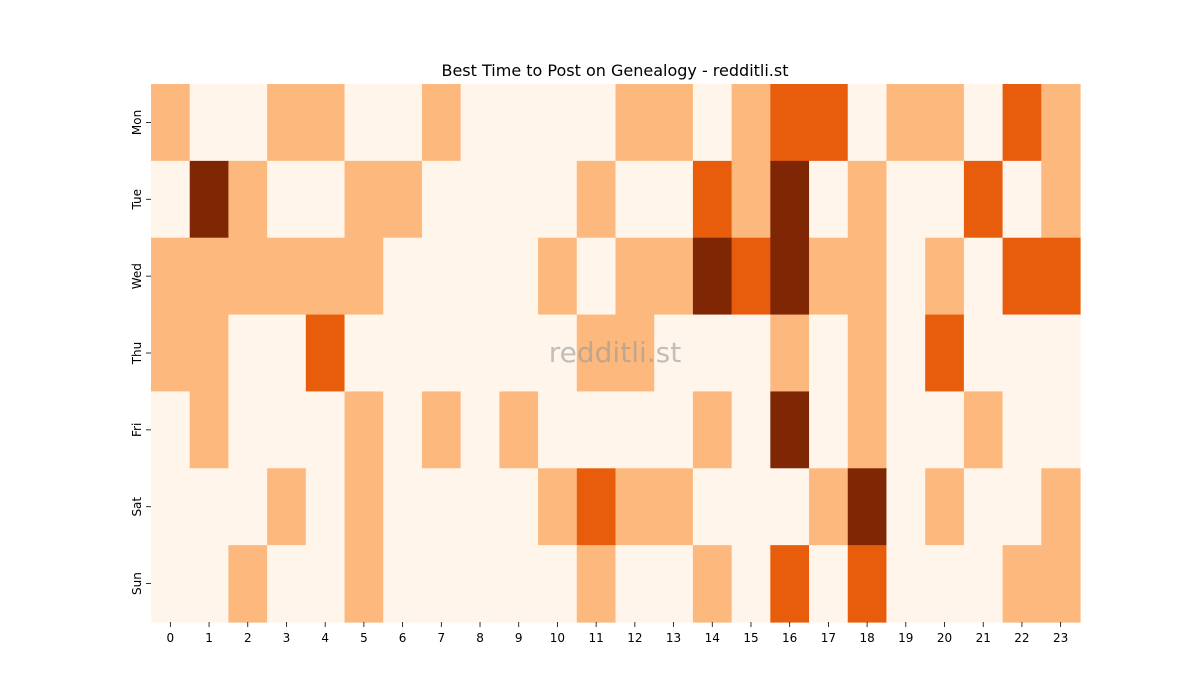  I want to click on x-tick-label: 12, so click(634, 638).